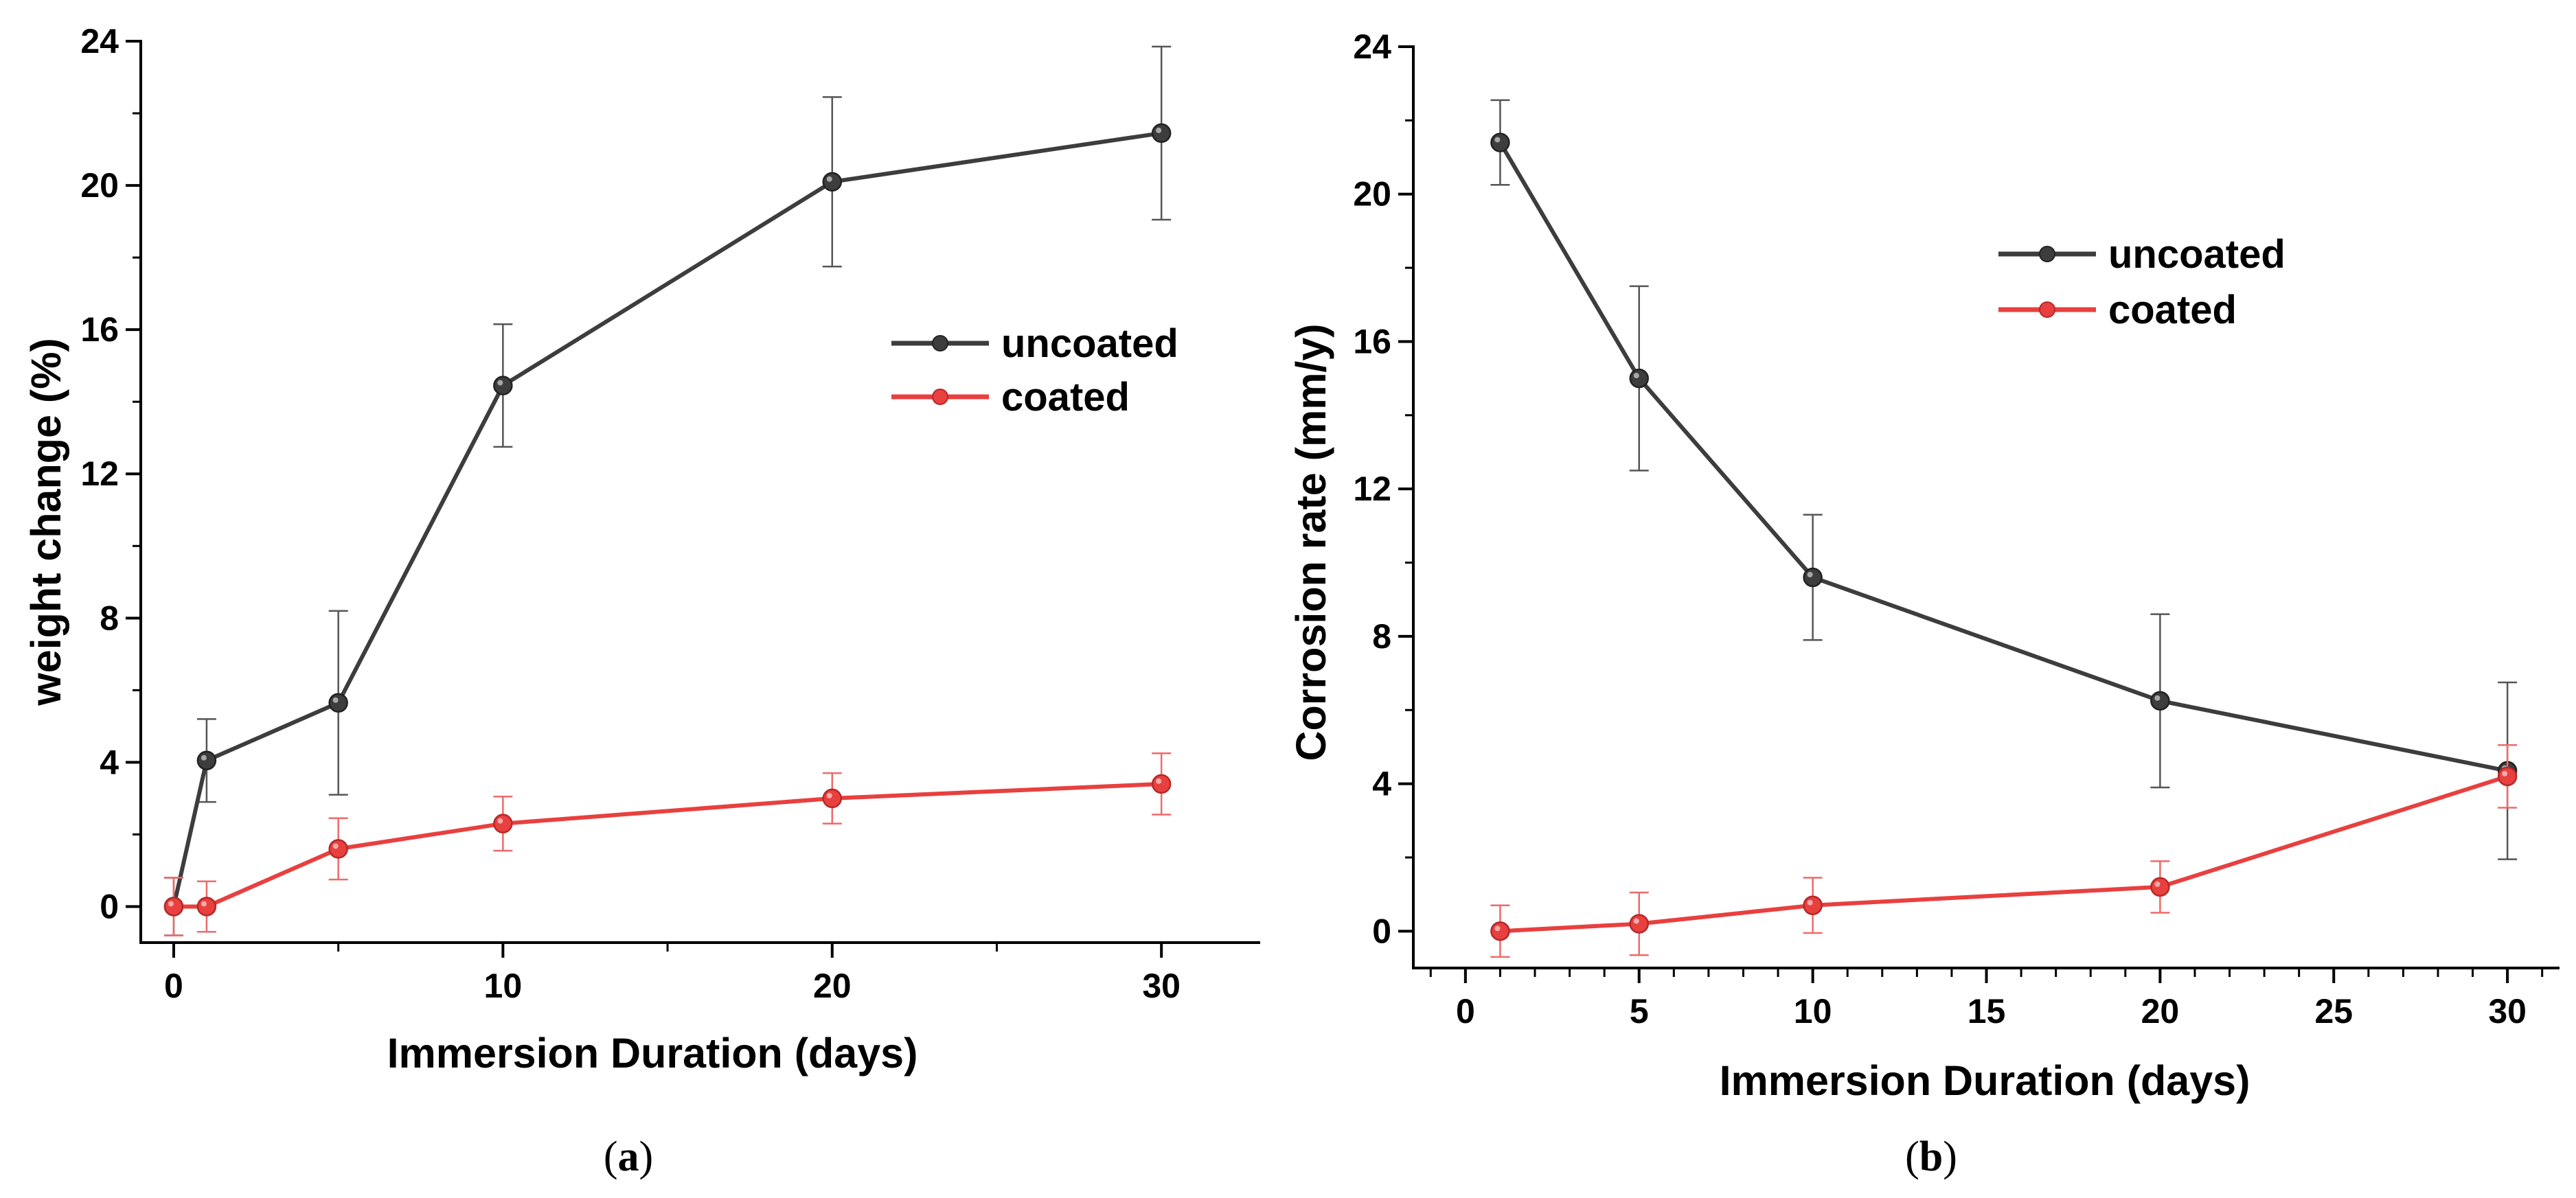 The height and width of the screenshot is (1198, 2576). Describe the element at coordinates (1372, 46) in the screenshot. I see `b-y-tick-label: 24` at that location.